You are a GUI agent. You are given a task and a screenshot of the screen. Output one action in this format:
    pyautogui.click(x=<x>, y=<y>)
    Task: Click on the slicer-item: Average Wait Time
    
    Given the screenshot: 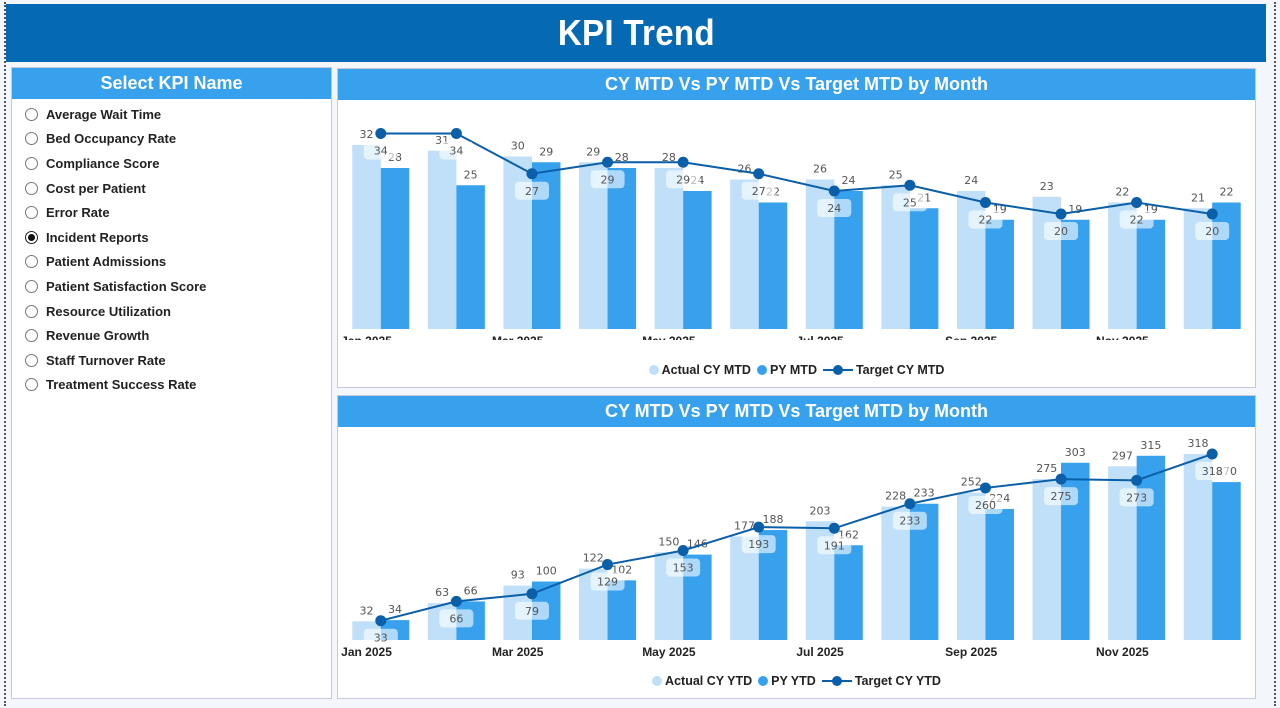 What is the action you would take?
    pyautogui.click(x=171, y=114)
    